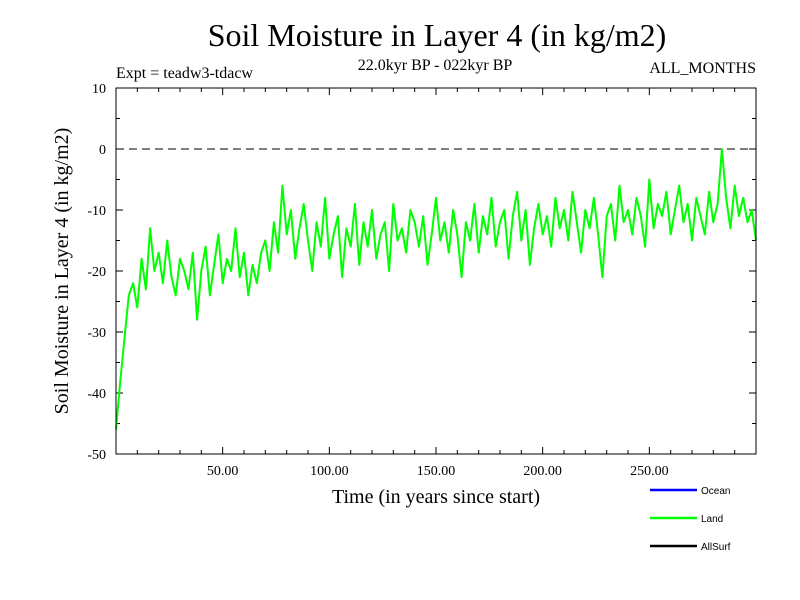  I want to click on y-tick-label: -30, so click(96, 333).